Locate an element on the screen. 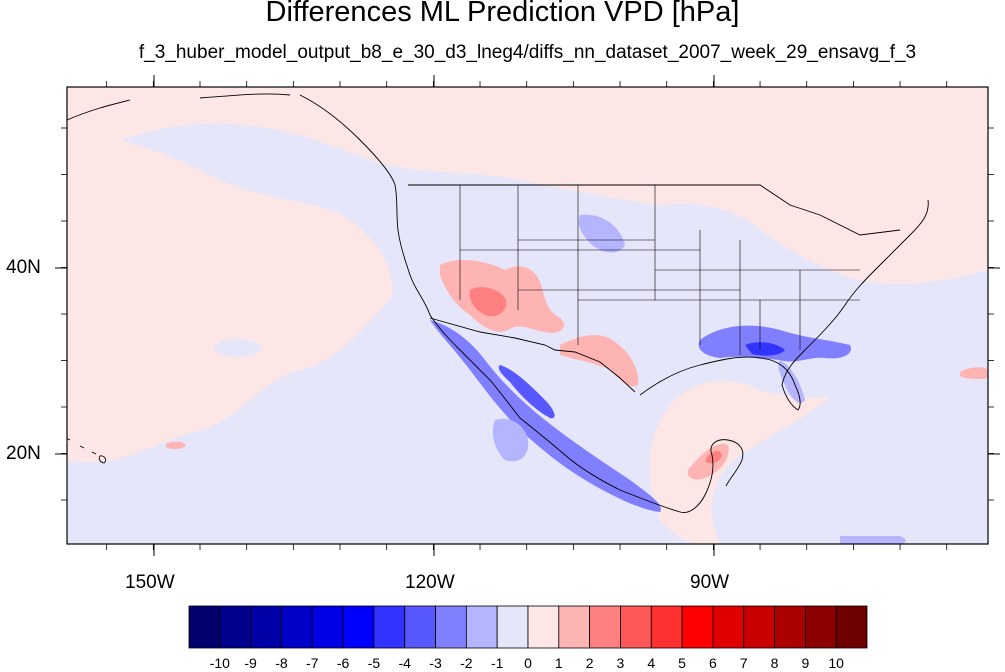  colorbar-tick-label: -2 is located at coordinates (466, 663).